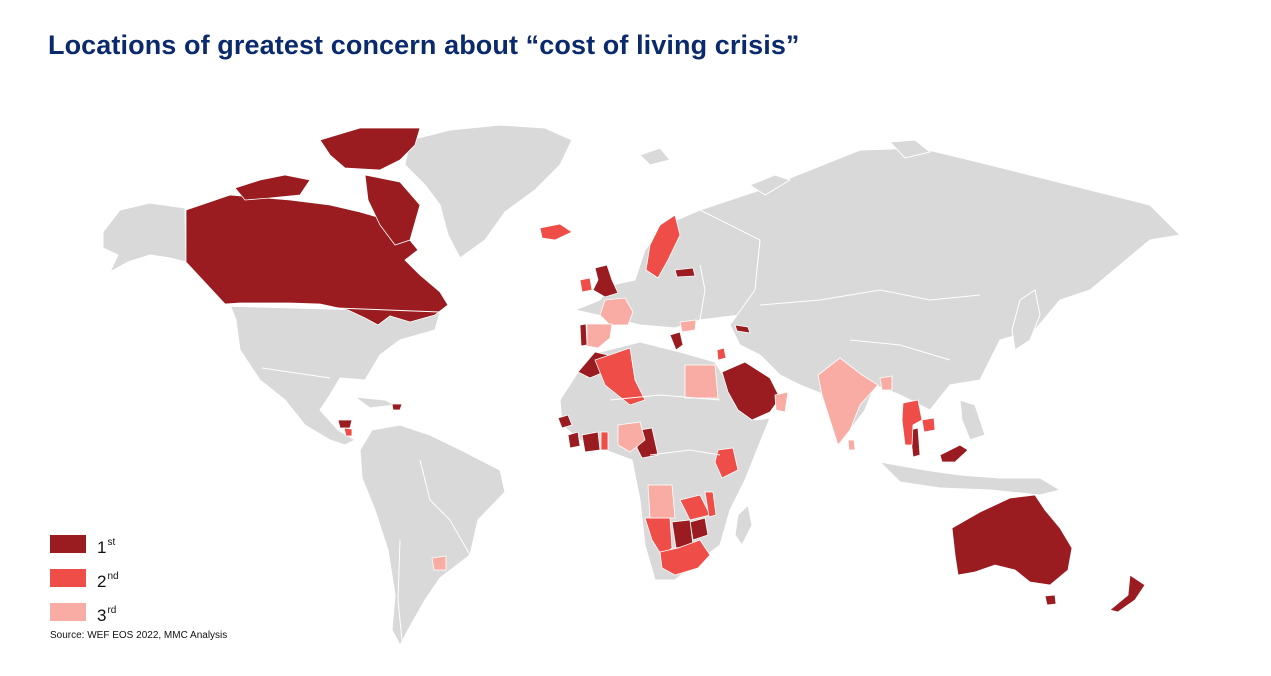 The width and height of the screenshot is (1271, 676). Describe the element at coordinates (972, 420) in the screenshot. I see `land-philippines` at that location.